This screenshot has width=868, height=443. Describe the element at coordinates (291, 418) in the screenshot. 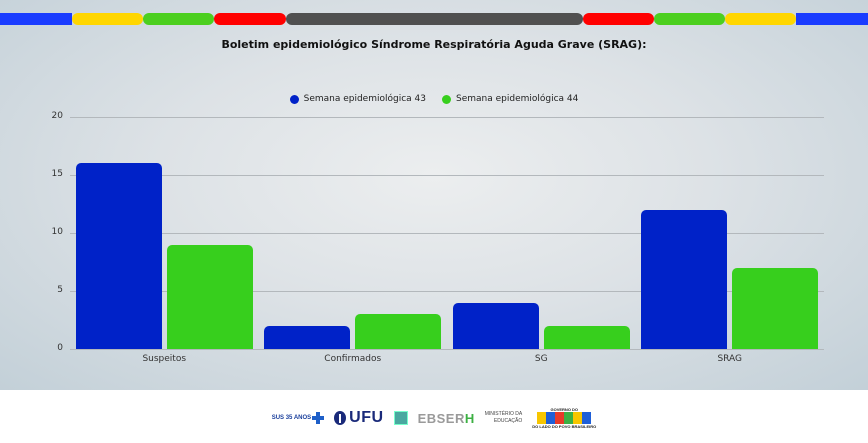

I see `sus-logo-text: SUS 35 ANOS` at that location.